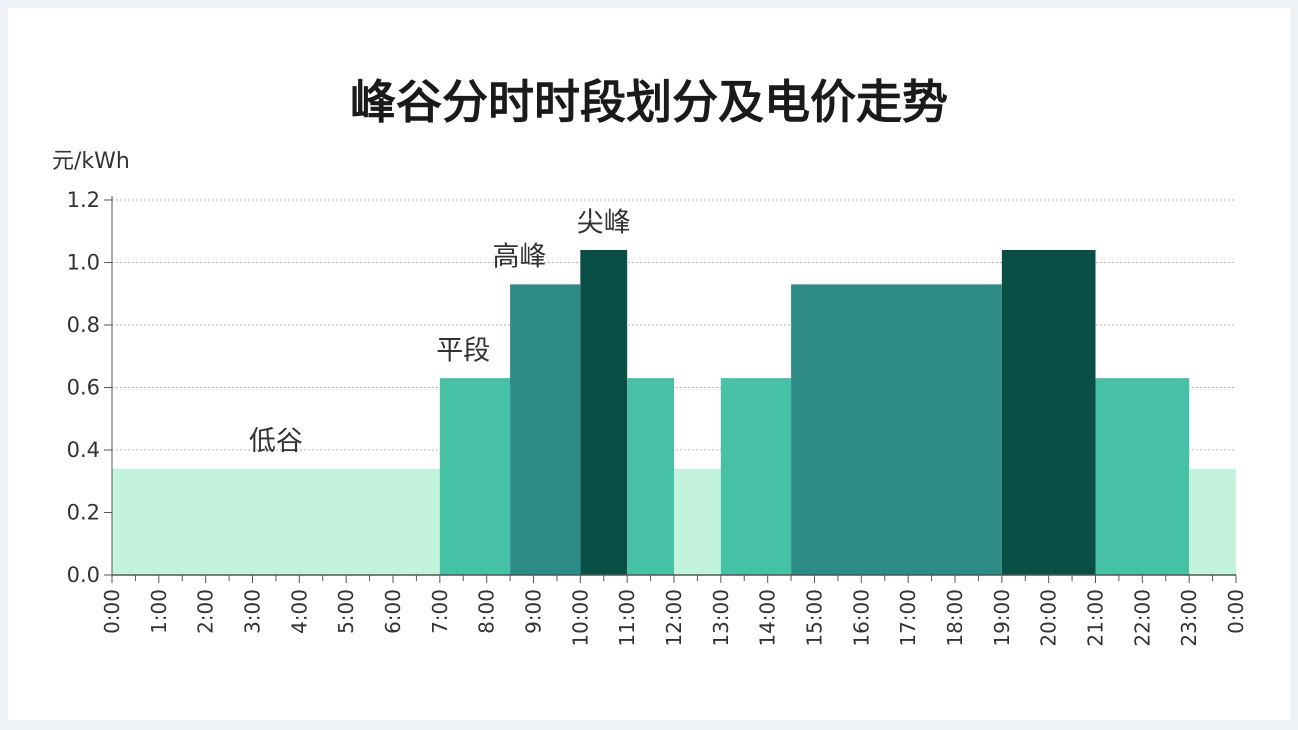 The width and height of the screenshot is (1298, 730). What do you see at coordinates (861, 618) in the screenshot?
I see `x-tick-label: 16:00` at bounding box center [861, 618].